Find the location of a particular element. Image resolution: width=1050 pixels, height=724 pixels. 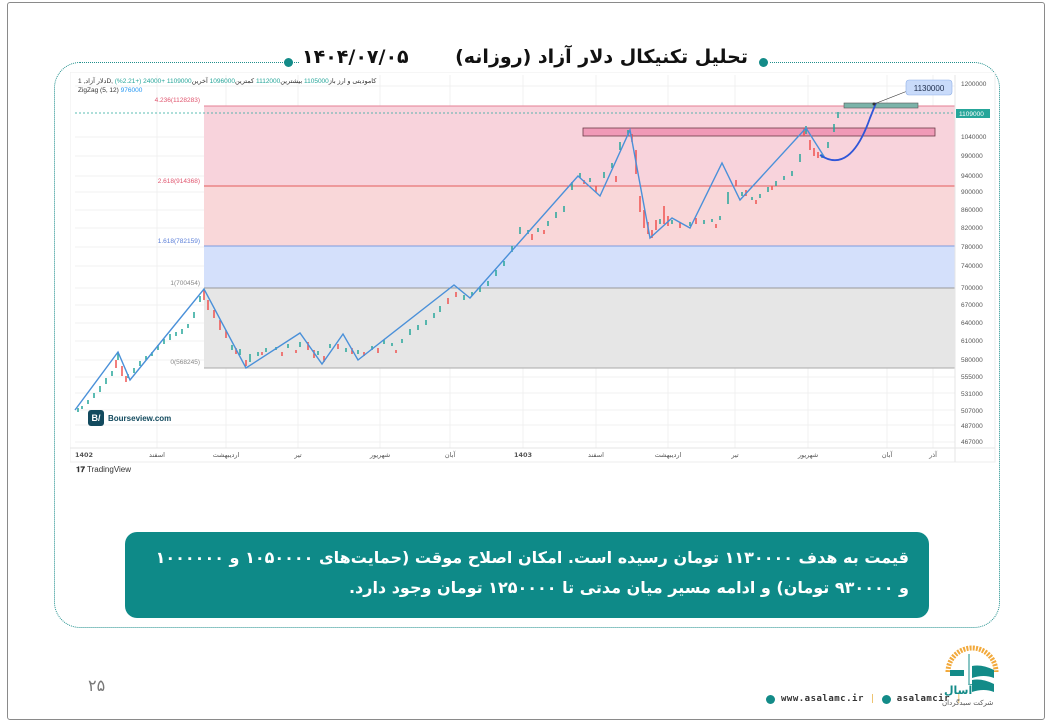

legend-close: 1109000 is located at coordinates (179, 81).